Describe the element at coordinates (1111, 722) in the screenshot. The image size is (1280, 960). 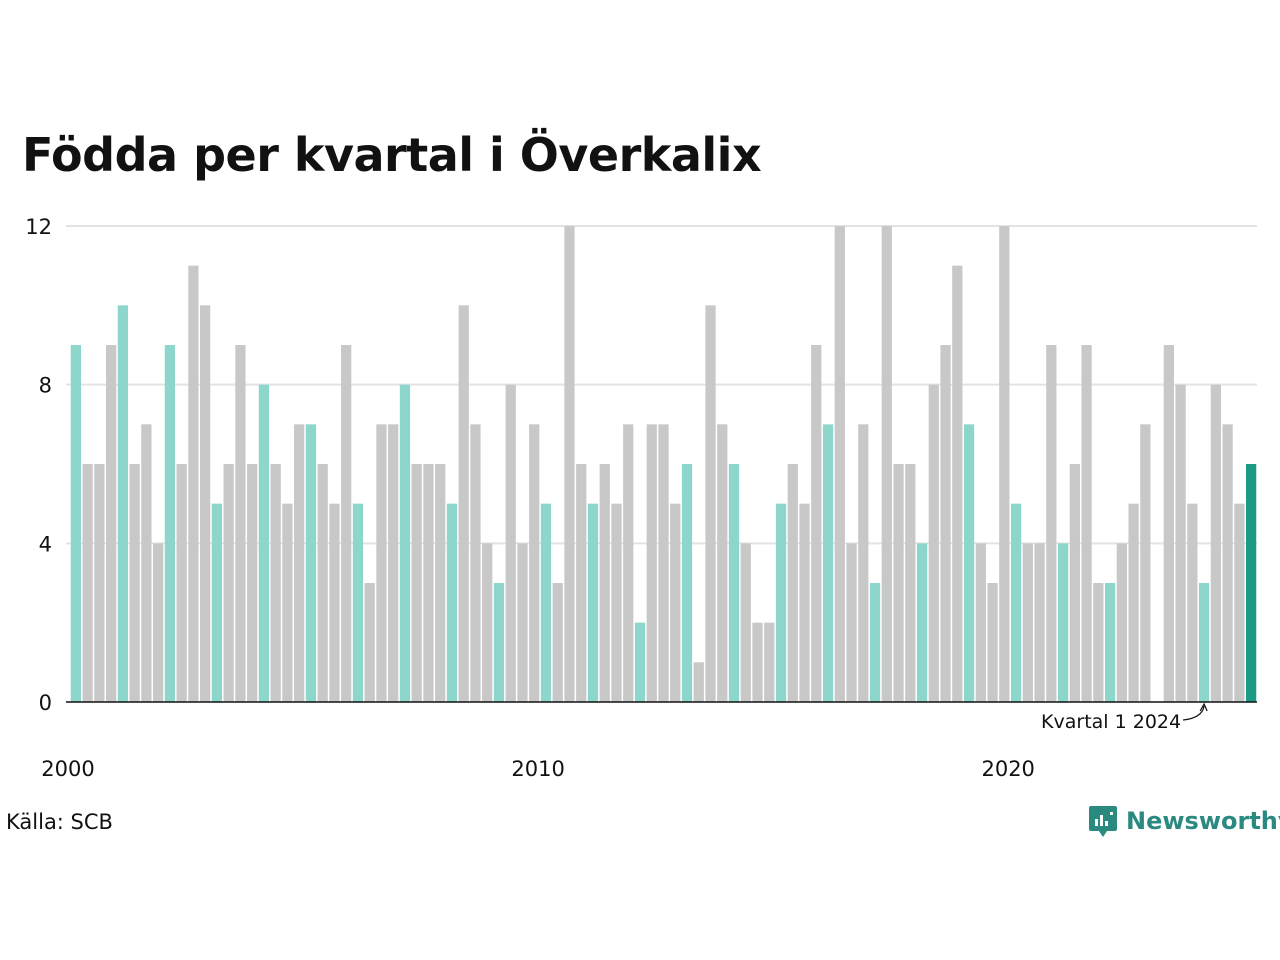
I see `annotation-label: Kvartal 1 2024` at that location.